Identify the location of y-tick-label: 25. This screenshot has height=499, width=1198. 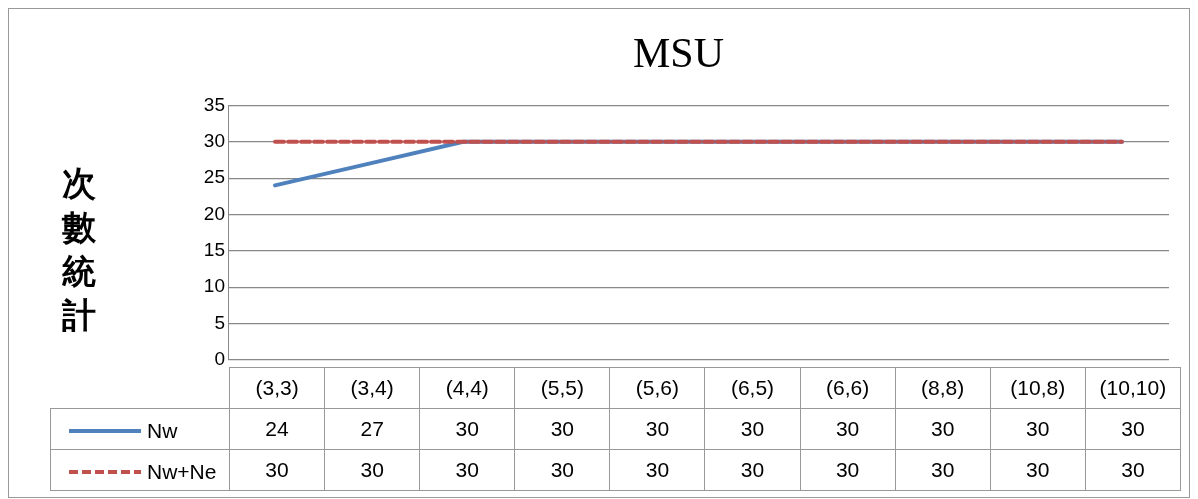
(214, 177).